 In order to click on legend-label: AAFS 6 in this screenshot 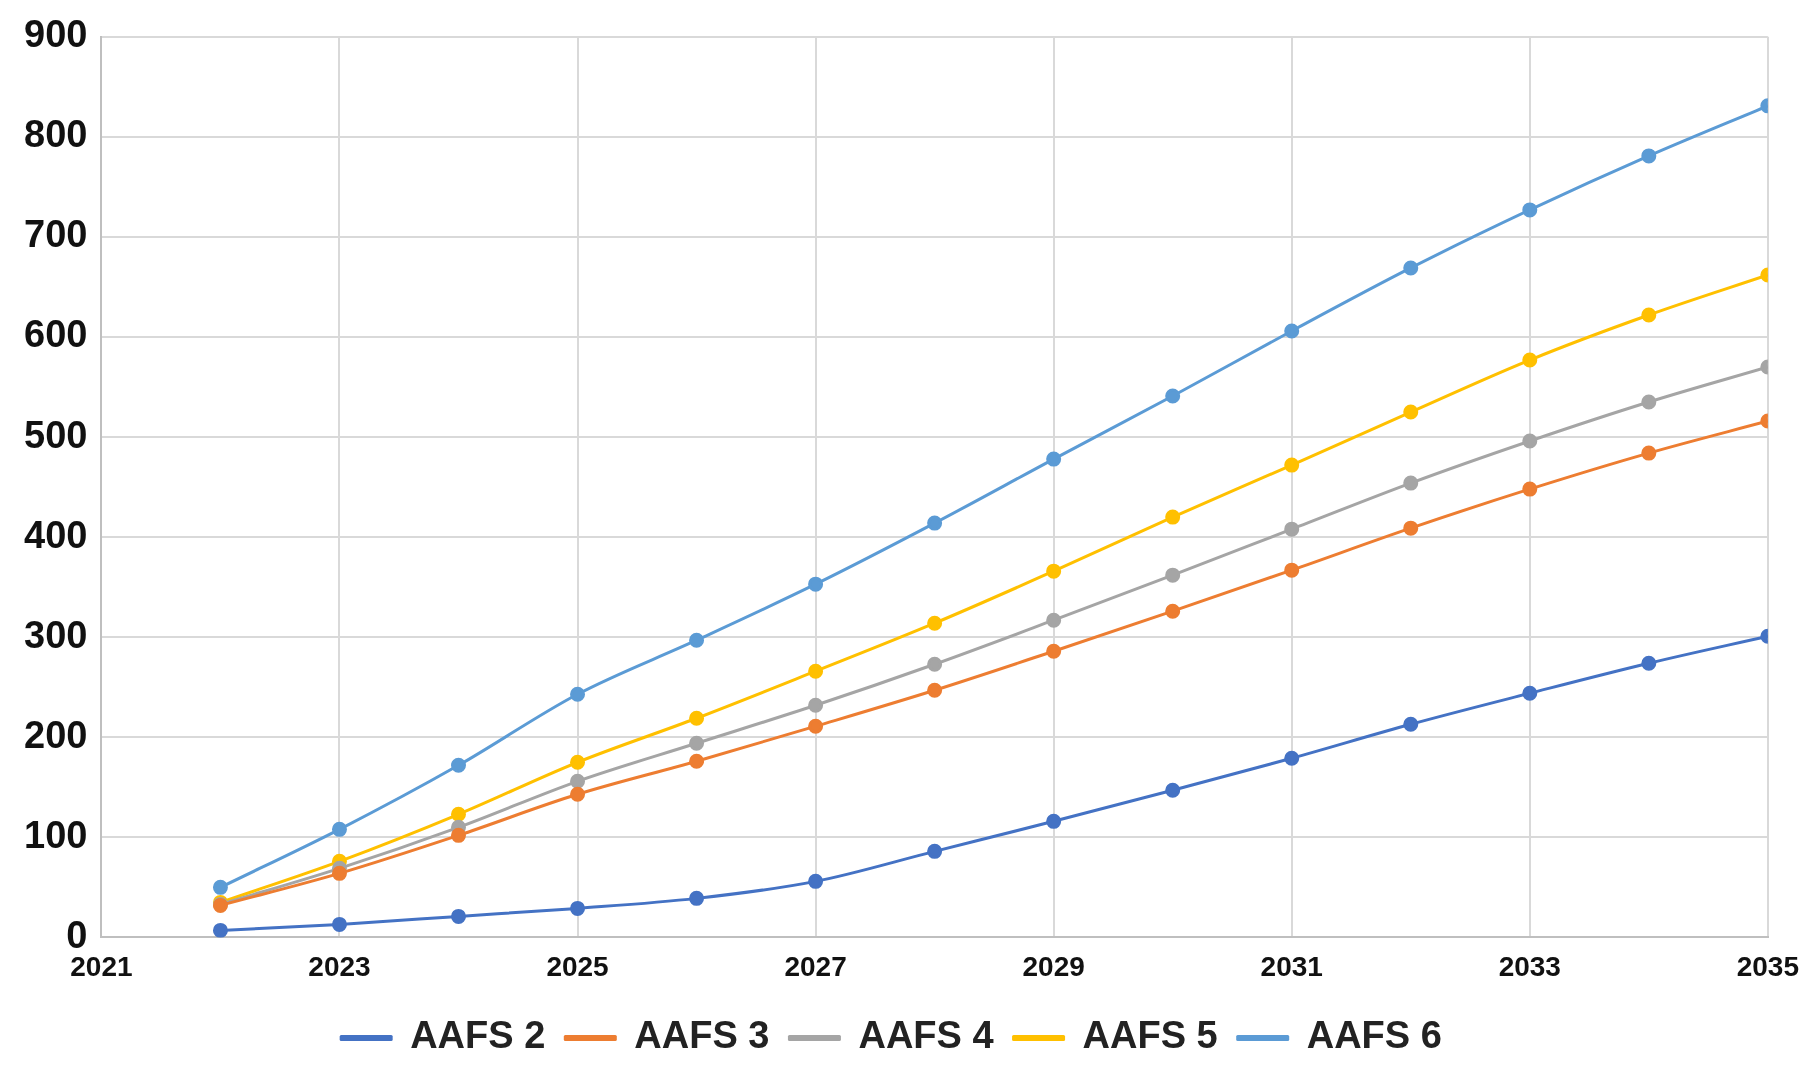, I will do `click(1374, 1035)`.